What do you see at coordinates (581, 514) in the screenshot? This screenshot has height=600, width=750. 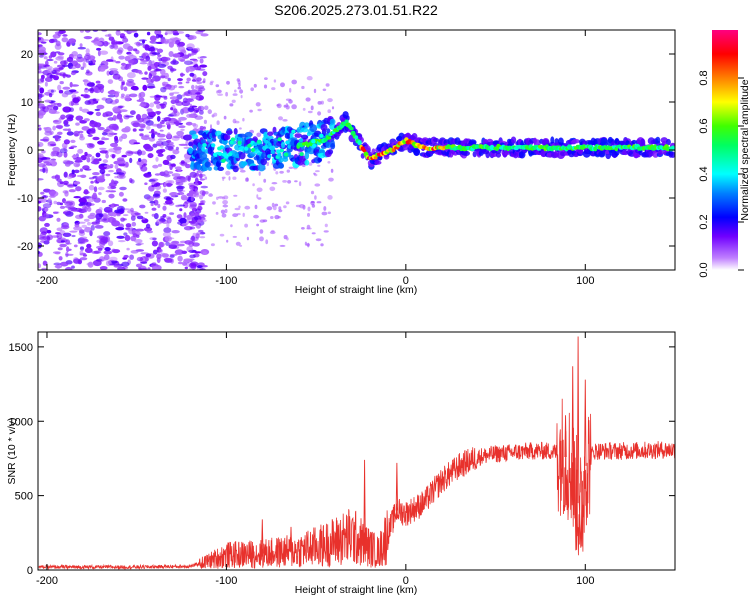 I see `snr-dip` at bounding box center [581, 514].